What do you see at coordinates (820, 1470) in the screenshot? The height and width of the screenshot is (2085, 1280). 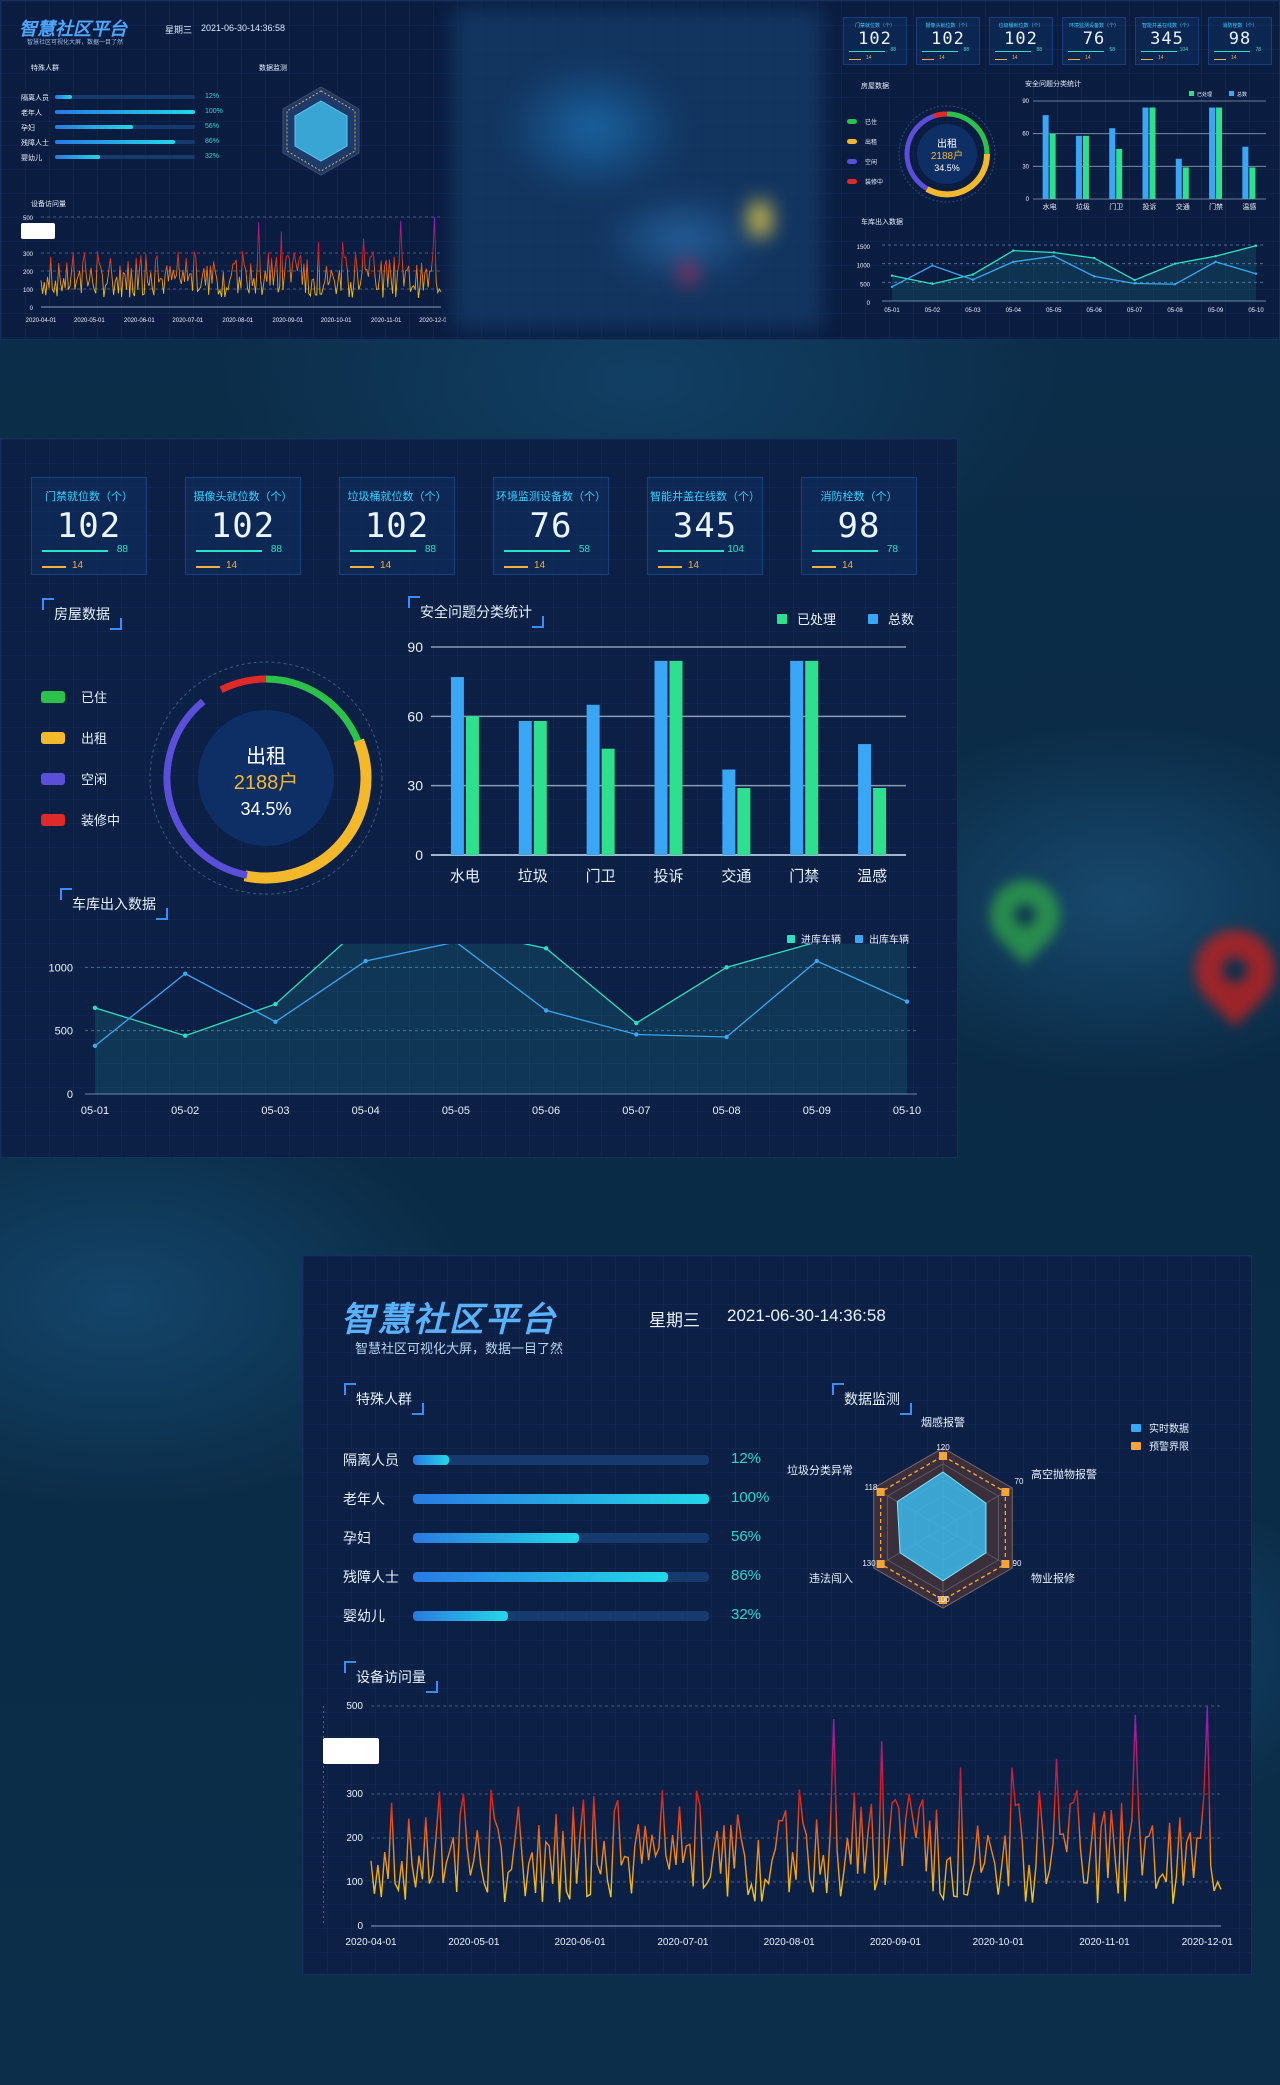 I see `radar-axis-label: 垃圾分类异常` at bounding box center [820, 1470].